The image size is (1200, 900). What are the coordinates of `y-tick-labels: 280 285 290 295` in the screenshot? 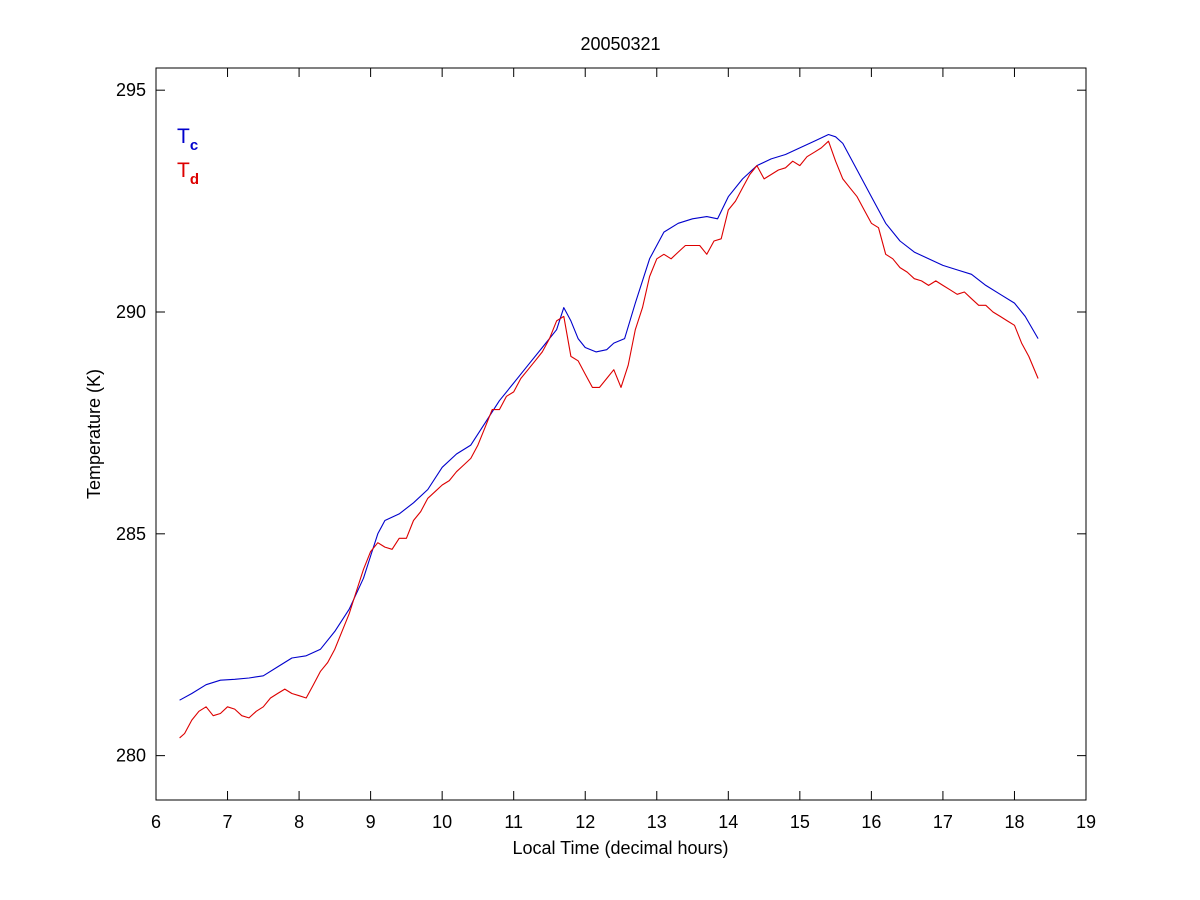 It's located at (131, 422).